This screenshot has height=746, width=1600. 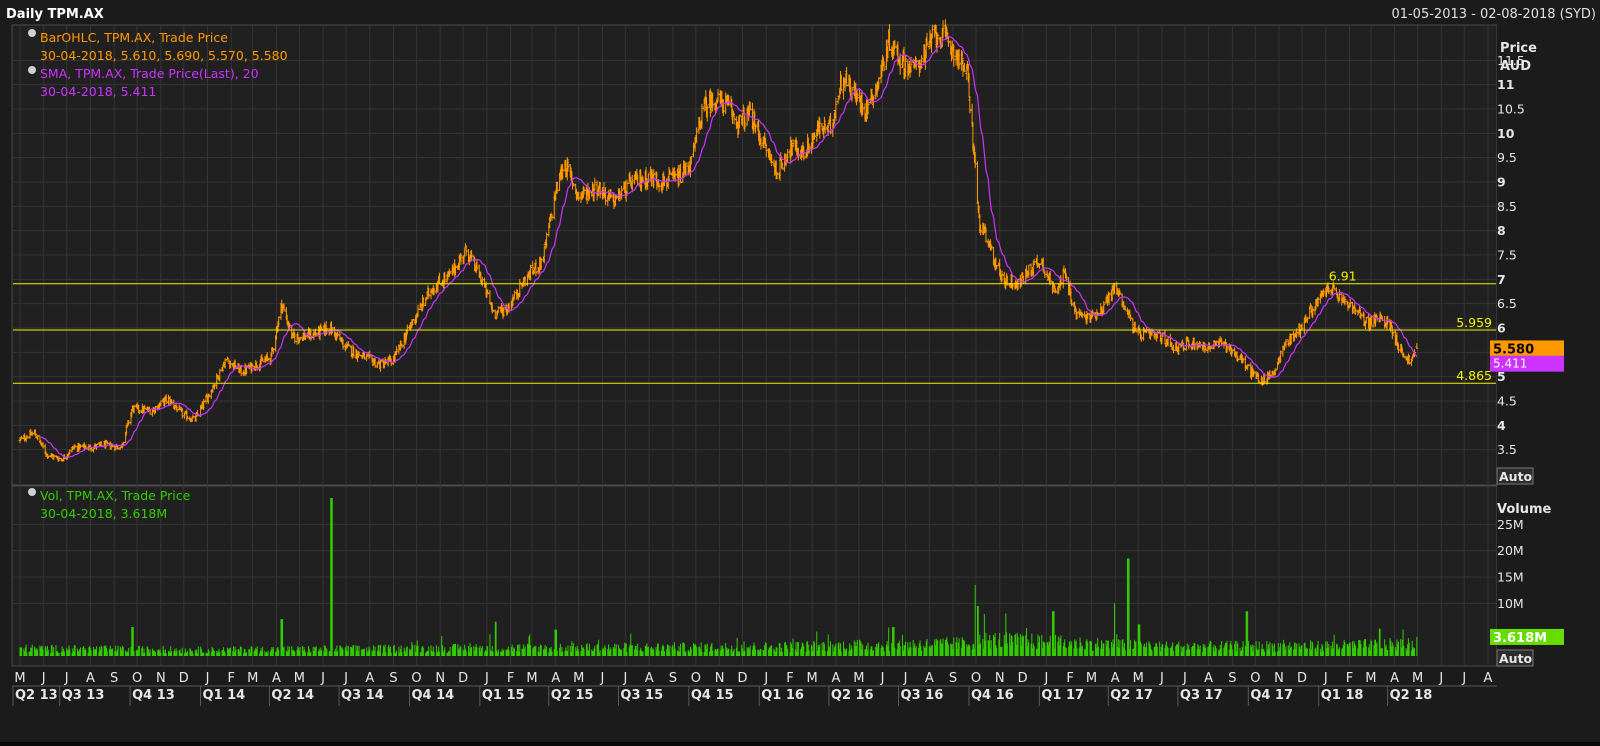 I want to click on date-range: 01-05-2013 - 02-08-2018 (SYD), so click(x=1493, y=14).